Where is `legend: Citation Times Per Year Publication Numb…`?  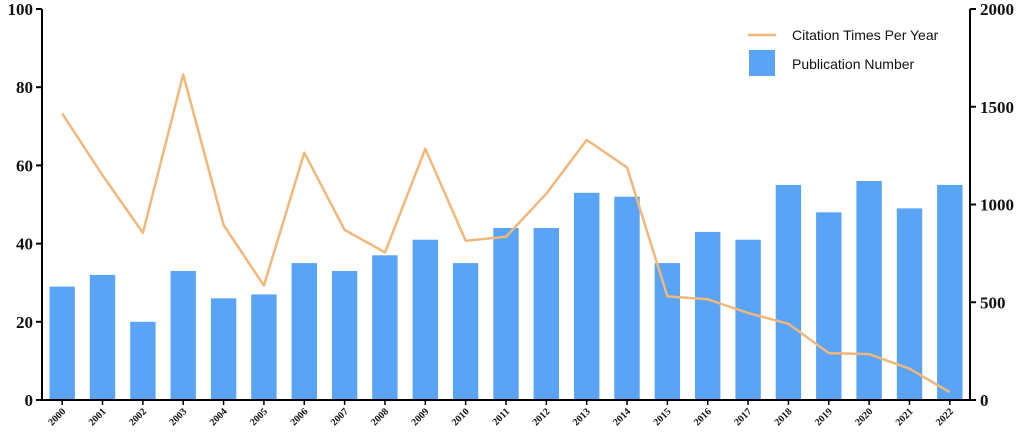 legend: Citation Times Per Year Publication Numb… is located at coordinates (843, 51).